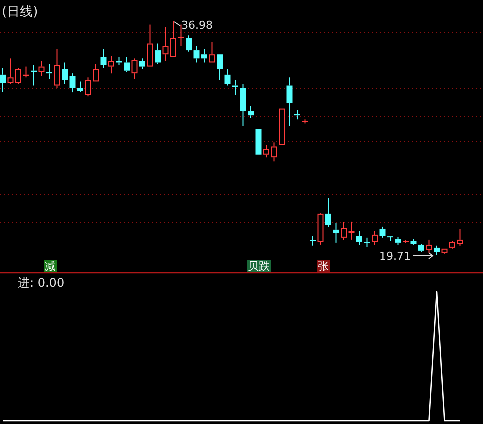  Describe the element at coordinates (50, 266) in the screenshot. I see `text: 减` at that location.